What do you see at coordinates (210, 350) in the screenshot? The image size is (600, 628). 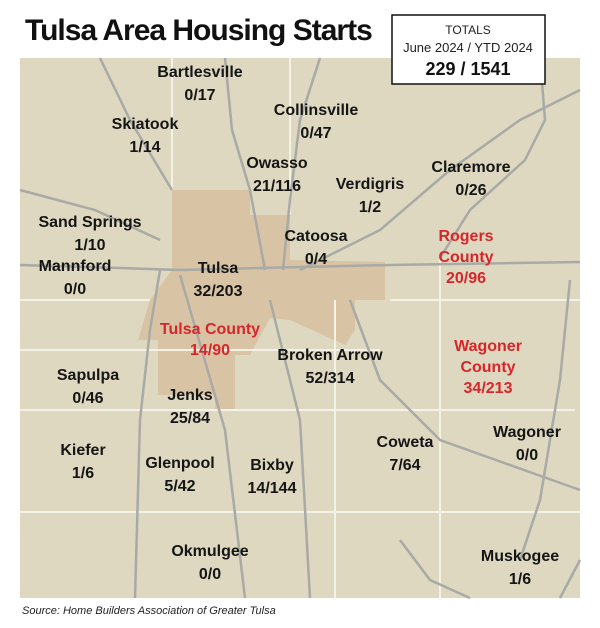 I see `county-value: 14/90` at bounding box center [210, 350].